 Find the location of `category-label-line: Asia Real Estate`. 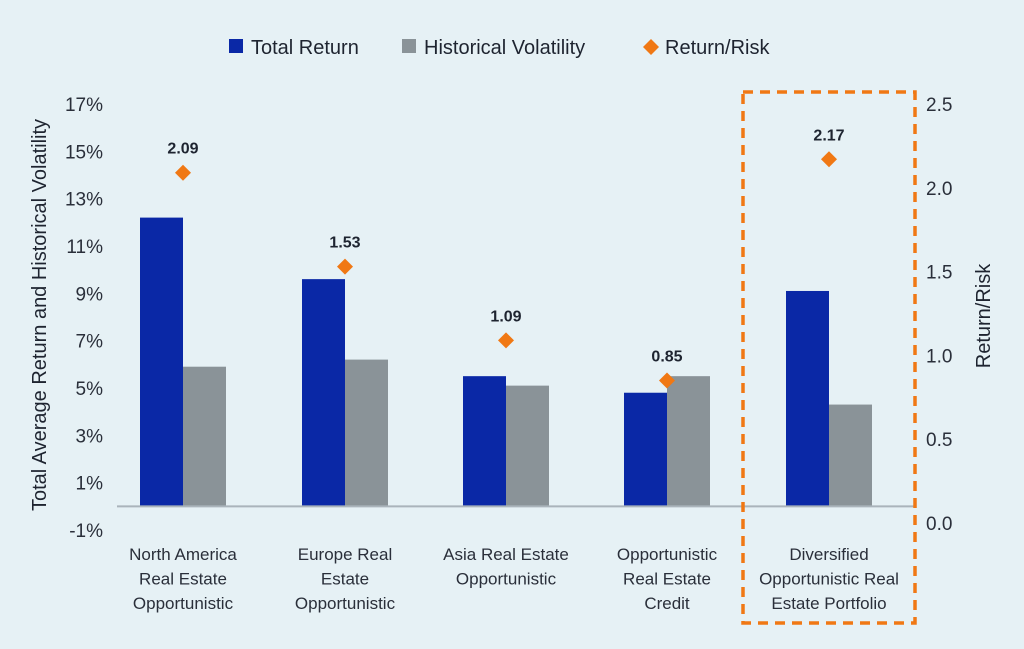

category-label-line: Asia Real Estate is located at coordinates (506, 554).